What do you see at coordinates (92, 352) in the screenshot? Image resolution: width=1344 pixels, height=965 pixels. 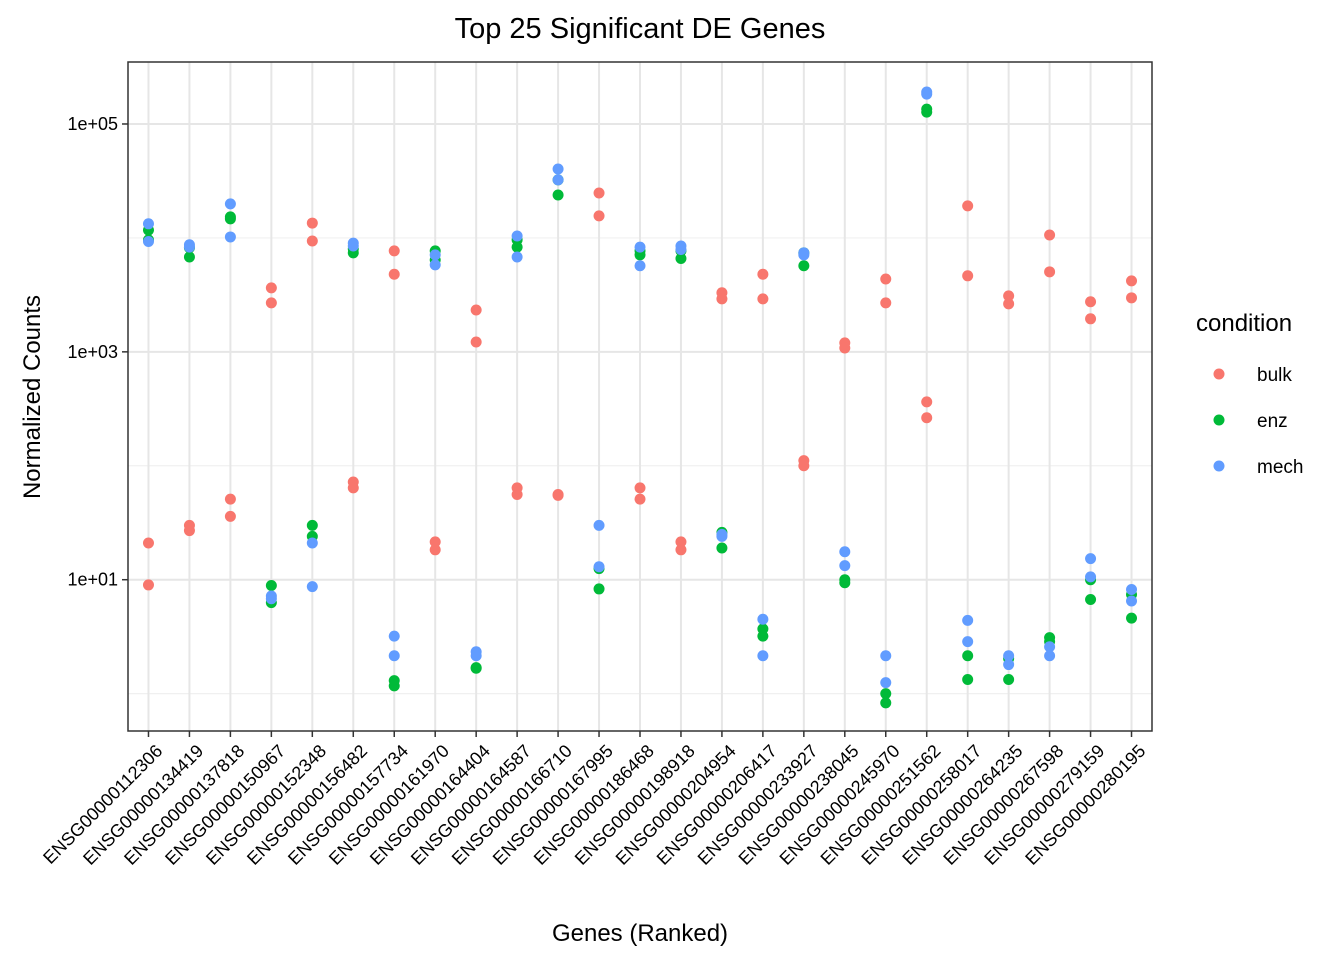 I see `y-tick-label: 1e+03` at bounding box center [92, 352].